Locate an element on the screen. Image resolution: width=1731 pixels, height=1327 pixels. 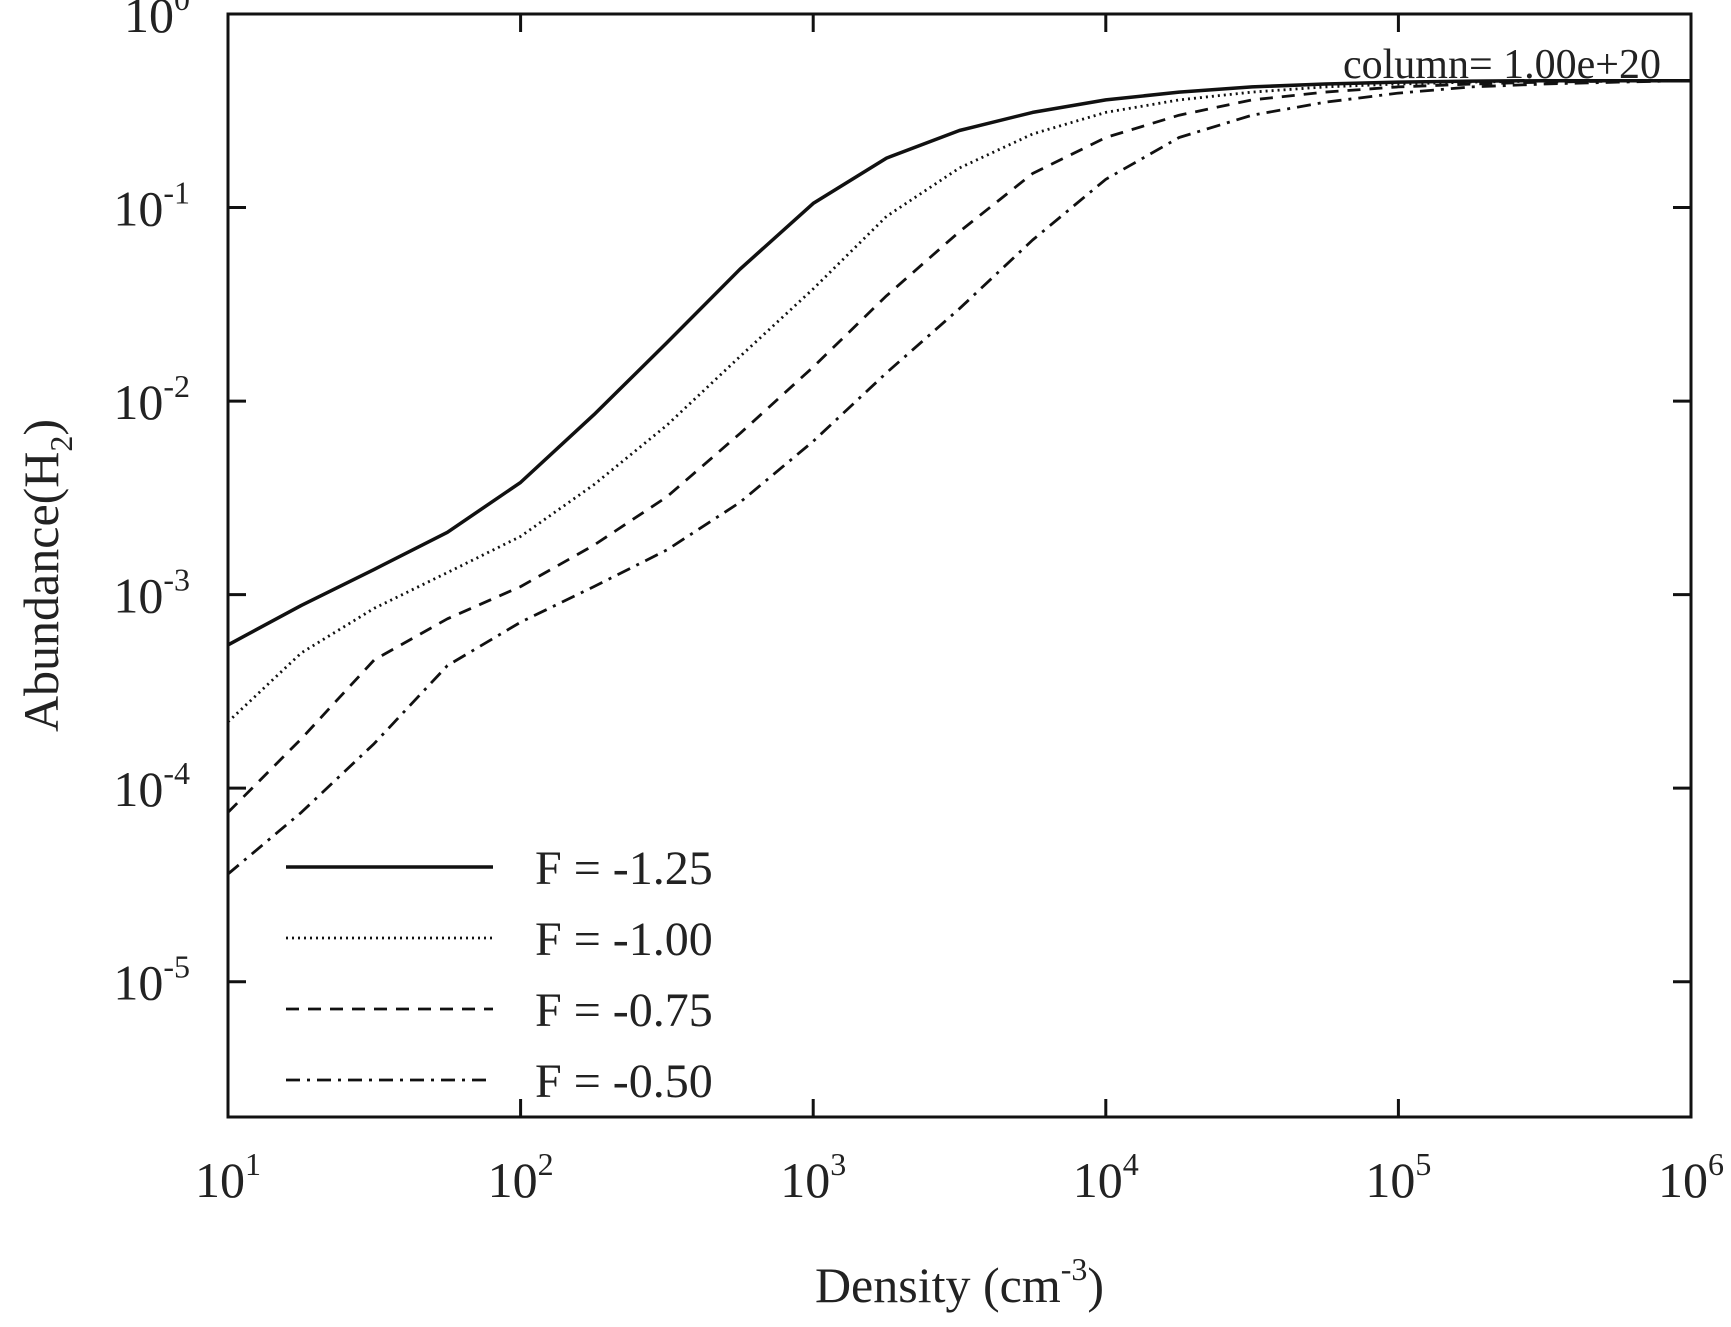
x-tick-exp-3: 4 is located at coordinates (1131, 1164).